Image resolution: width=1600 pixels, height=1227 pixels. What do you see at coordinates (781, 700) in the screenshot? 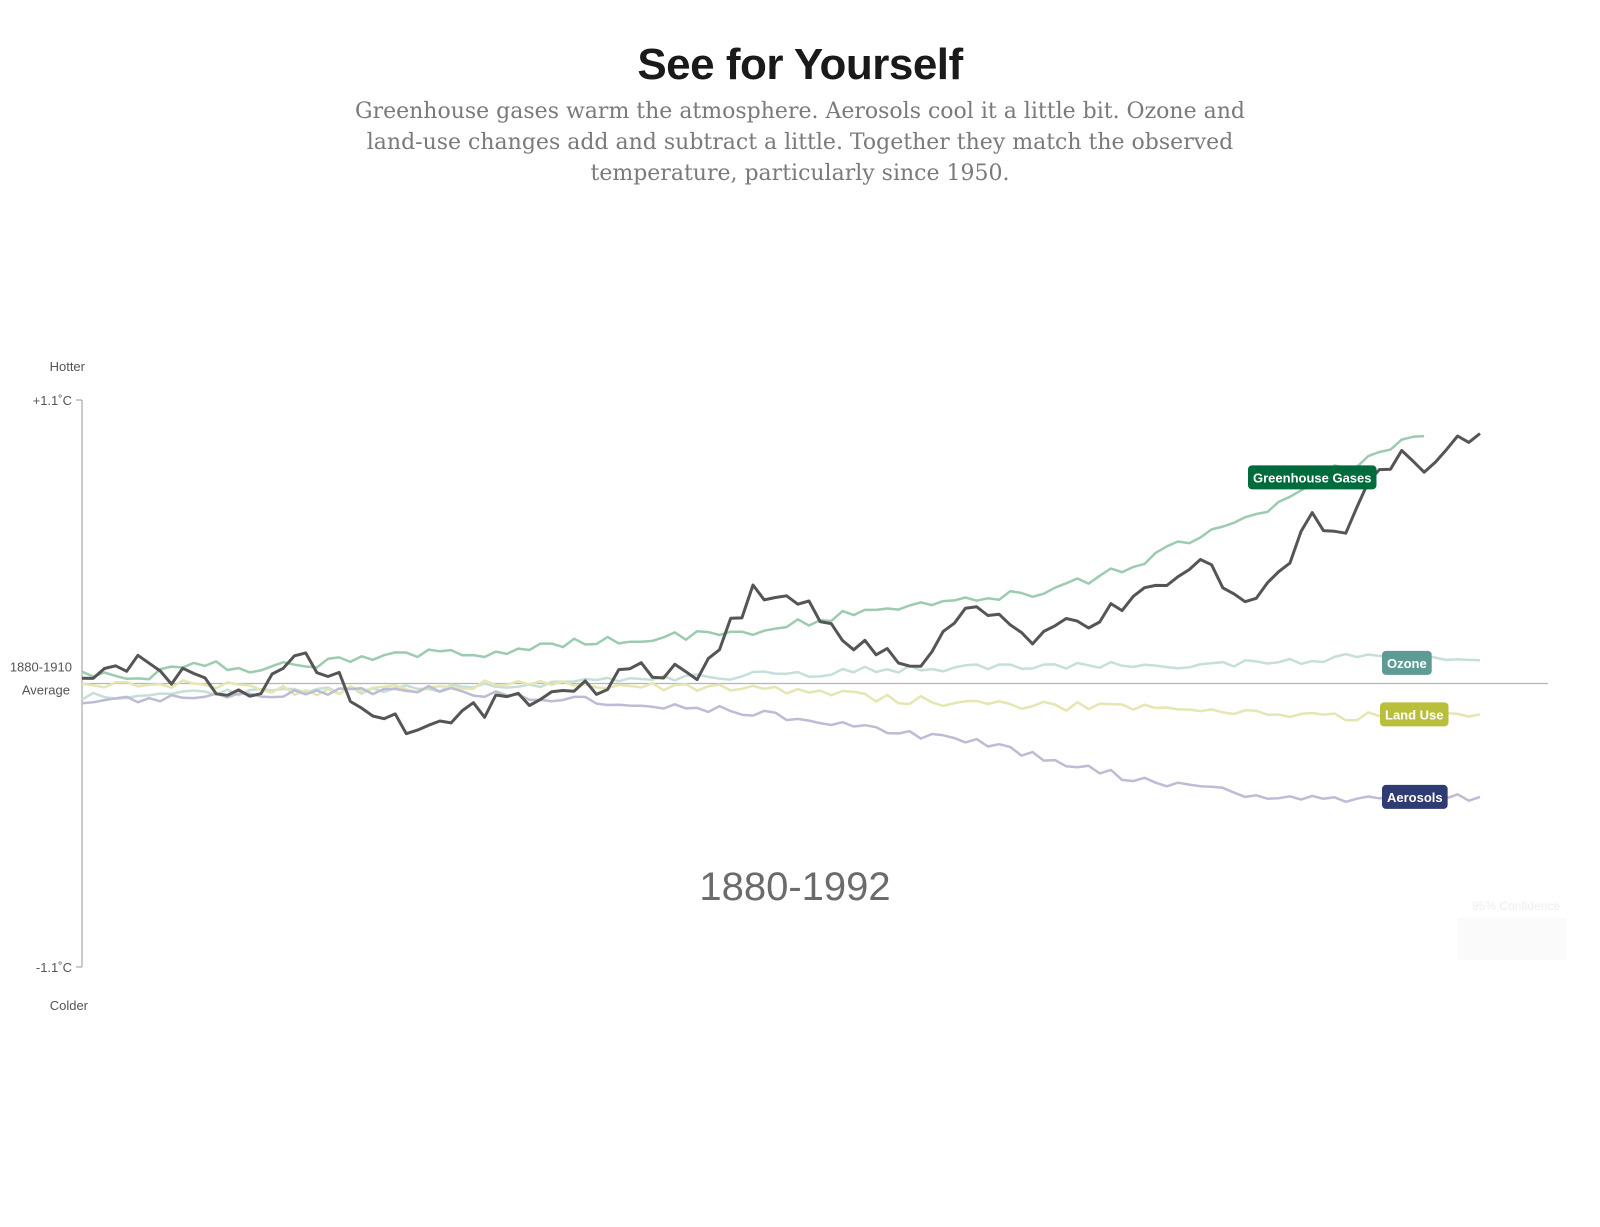
I see `series-line-land-use` at bounding box center [781, 700].